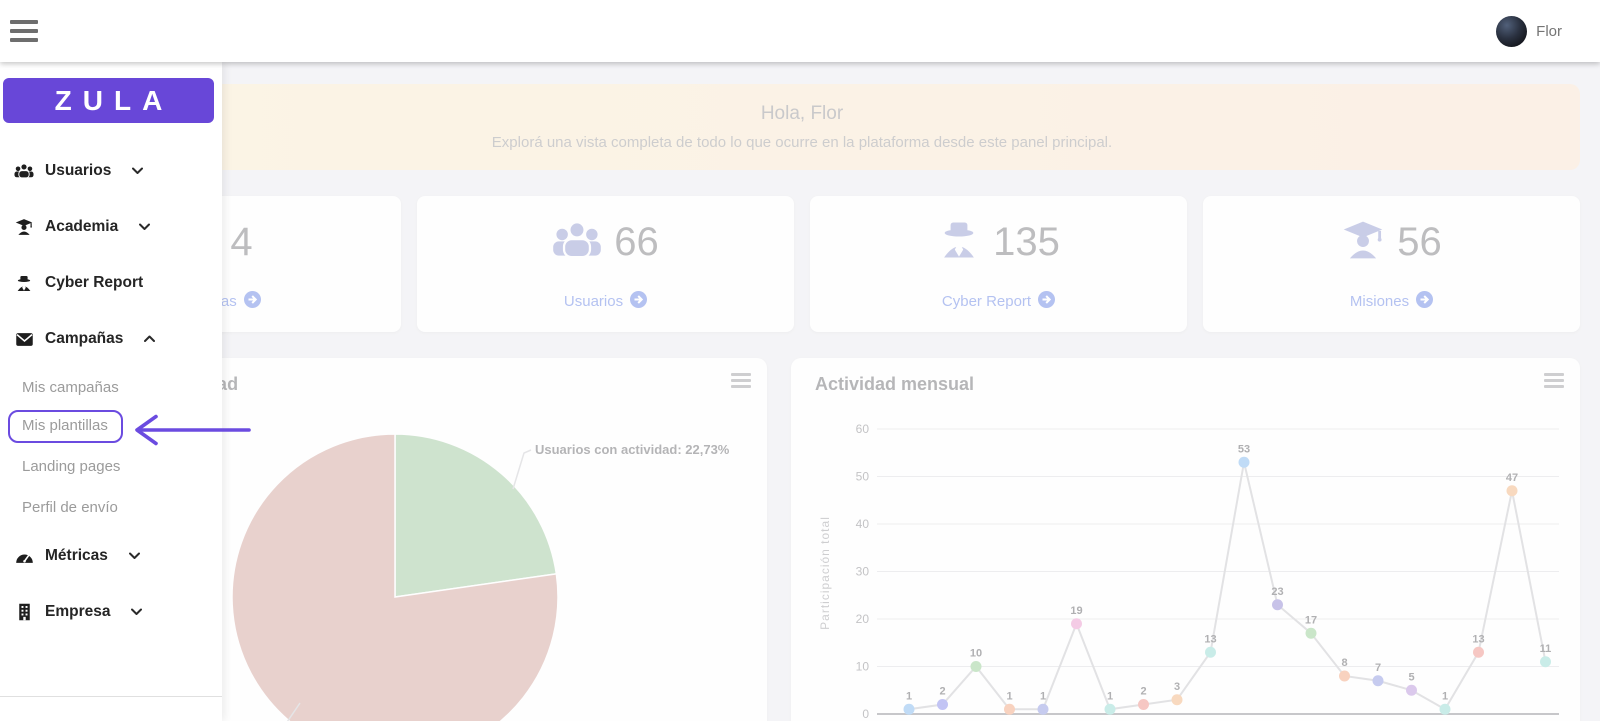 The height and width of the screenshot is (721, 1600). I want to click on hamburger-menu-icon, so click(24, 31).